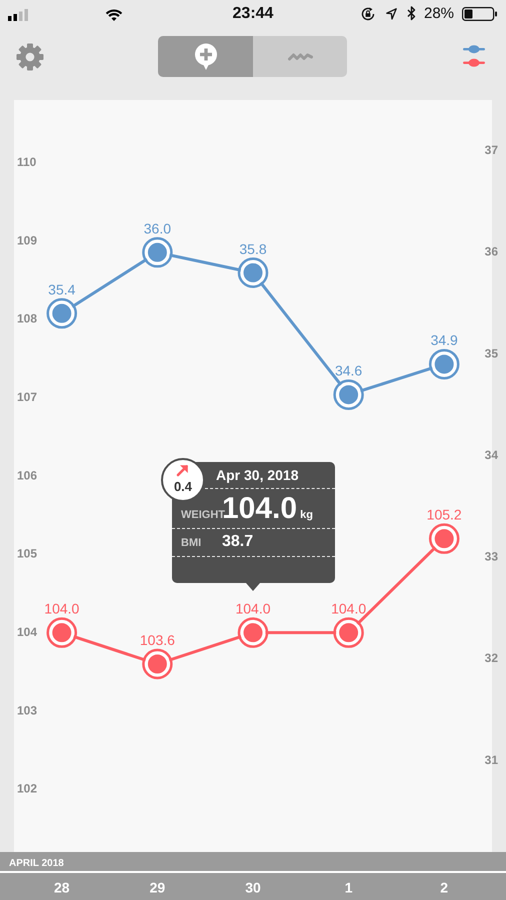 This screenshot has width=506, height=900. What do you see at coordinates (270, 475) in the screenshot?
I see `annotation: Apr 30, 2018` at bounding box center [270, 475].